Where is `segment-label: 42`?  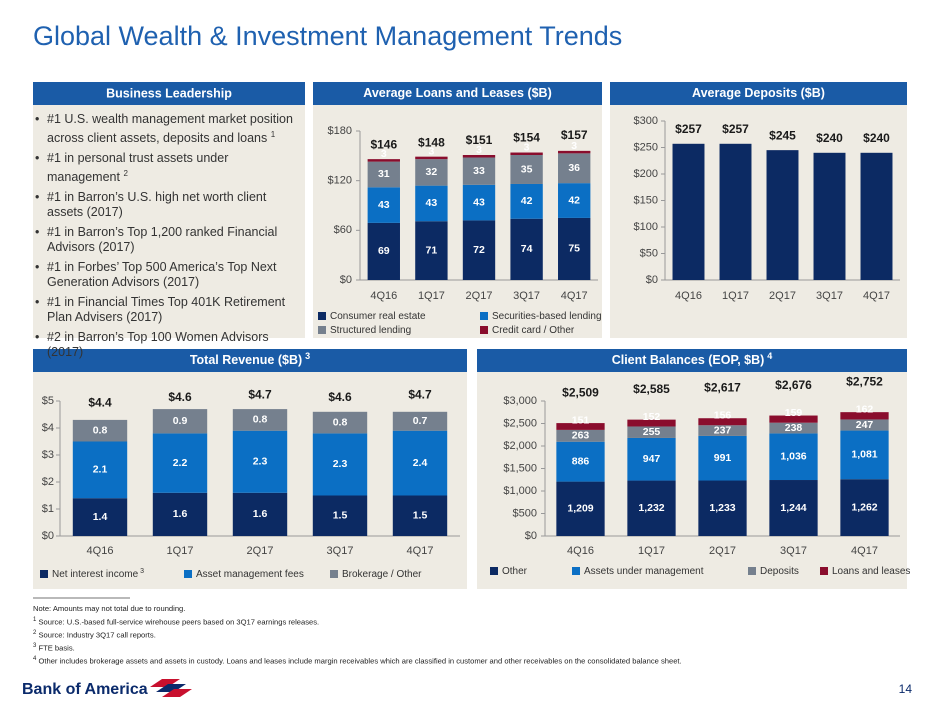 segment-label: 42 is located at coordinates (574, 200).